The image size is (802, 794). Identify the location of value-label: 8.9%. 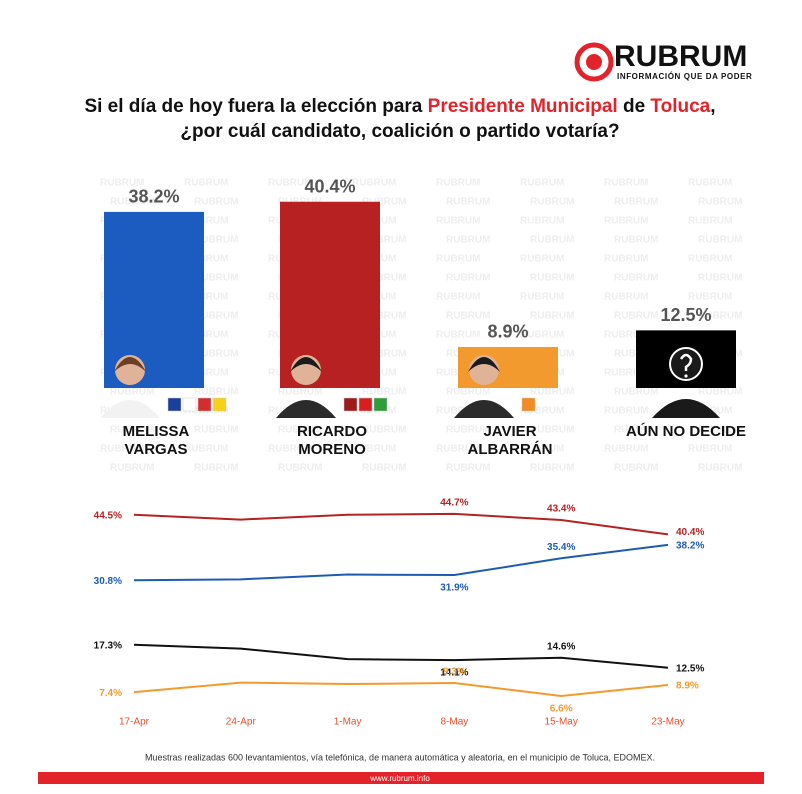
(507, 332).